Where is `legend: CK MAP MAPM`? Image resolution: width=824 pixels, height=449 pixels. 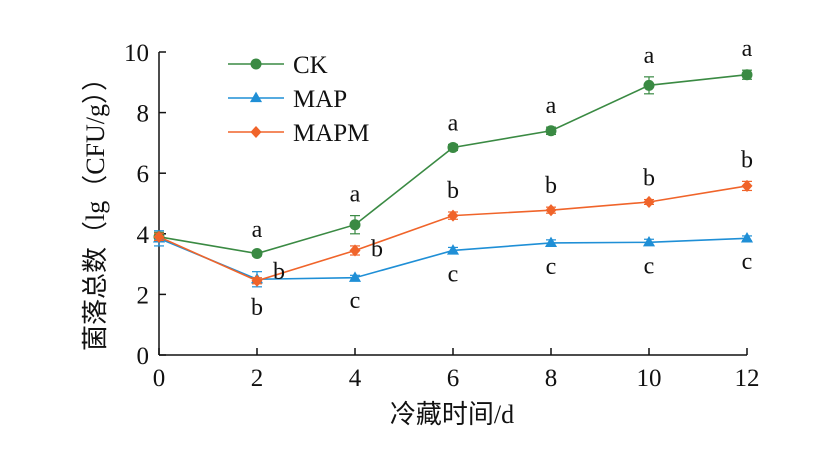
legend: CK MAP MAPM is located at coordinates (298, 99).